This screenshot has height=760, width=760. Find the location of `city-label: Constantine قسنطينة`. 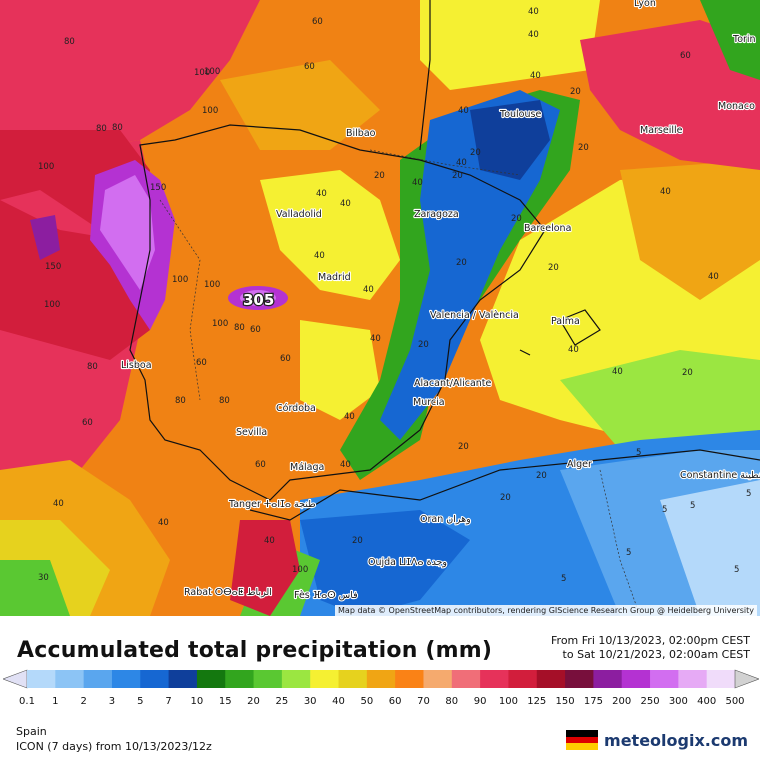

city-label: Constantine قسنطينة is located at coordinates (720, 475).